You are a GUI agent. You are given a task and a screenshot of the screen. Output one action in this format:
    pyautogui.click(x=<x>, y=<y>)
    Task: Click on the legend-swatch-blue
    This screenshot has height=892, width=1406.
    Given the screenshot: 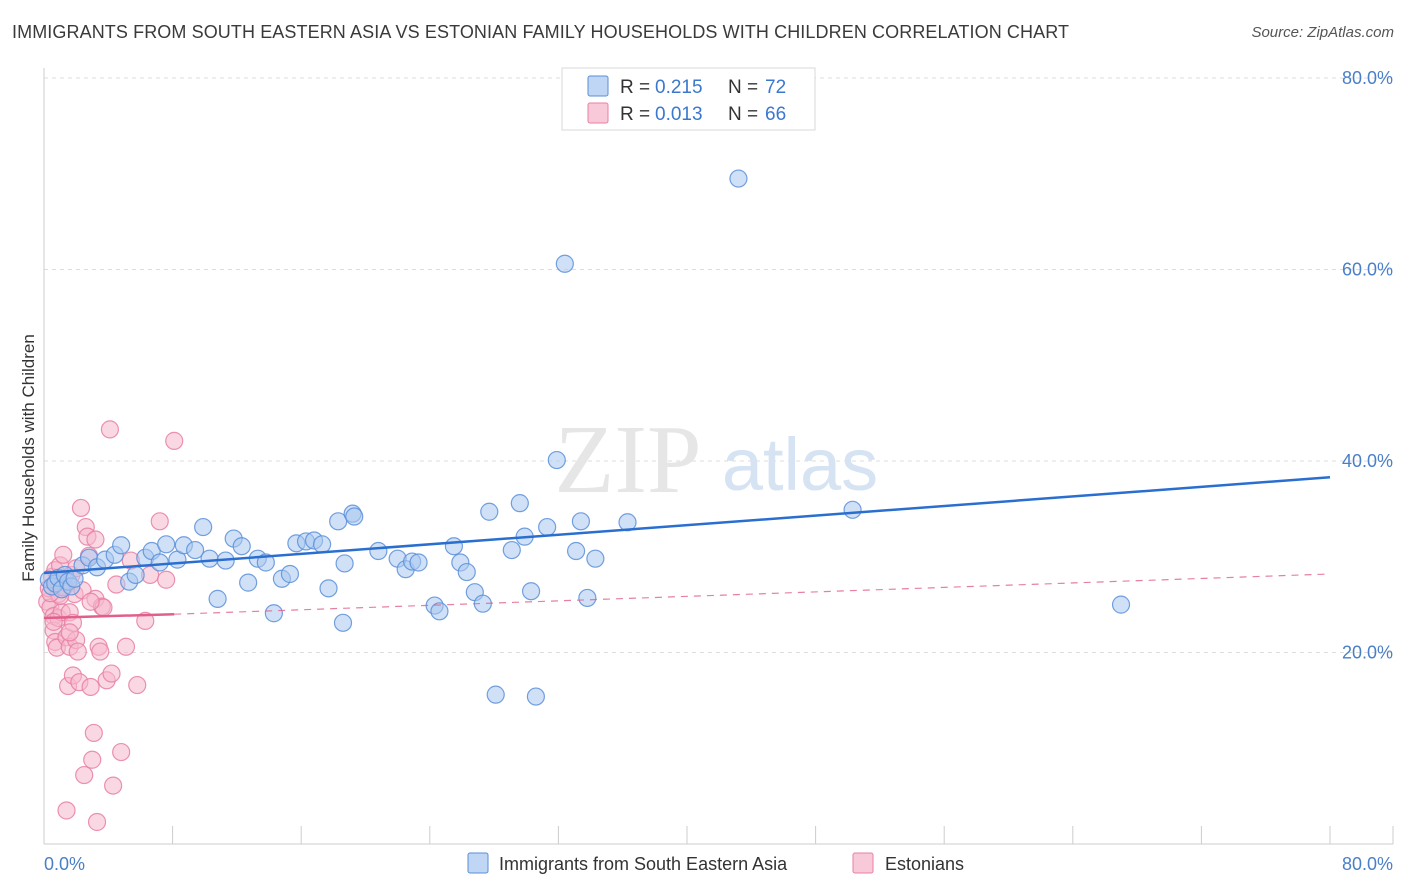 What is the action you would take?
    pyautogui.click(x=598, y=86)
    